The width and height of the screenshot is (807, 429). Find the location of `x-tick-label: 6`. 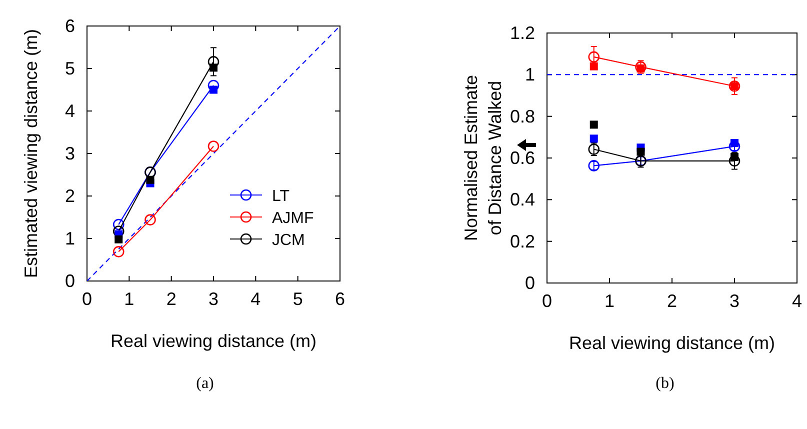

x-tick-label: 6 is located at coordinates (340, 299).